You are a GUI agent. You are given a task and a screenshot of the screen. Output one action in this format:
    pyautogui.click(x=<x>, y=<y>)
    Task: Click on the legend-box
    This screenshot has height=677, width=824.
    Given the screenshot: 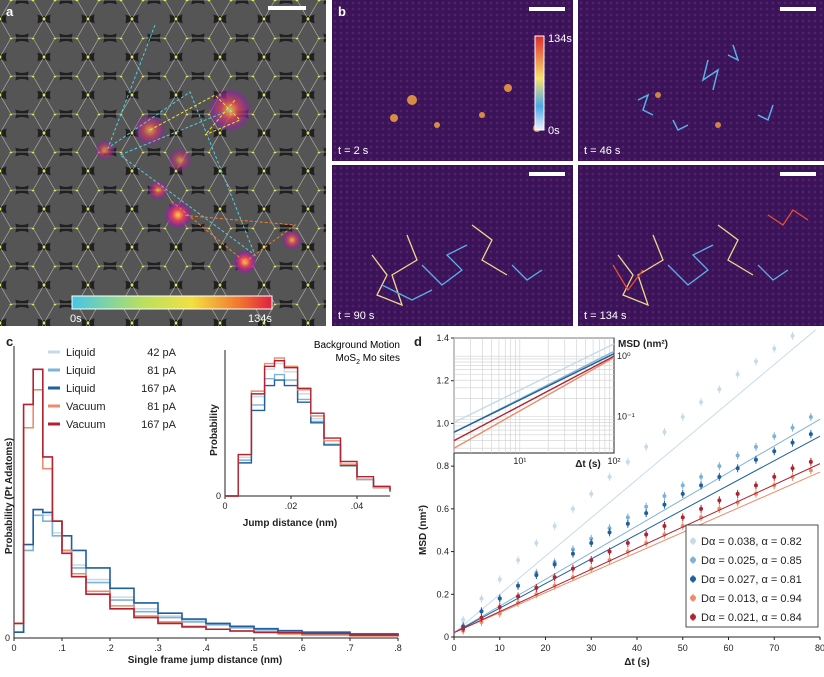 What is the action you would take?
    pyautogui.click(x=752, y=576)
    